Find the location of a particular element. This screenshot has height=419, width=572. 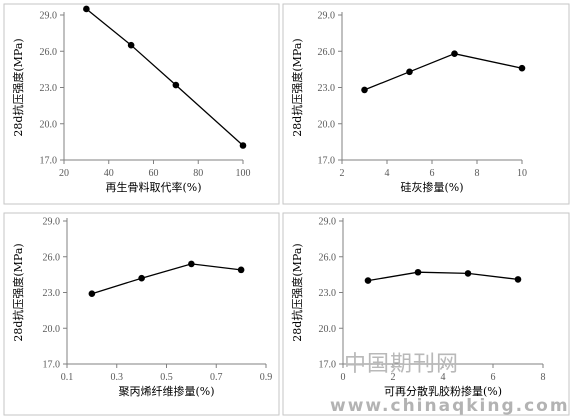

watermark-chinese-text: 中国期刊网 is located at coordinates (402, 364).